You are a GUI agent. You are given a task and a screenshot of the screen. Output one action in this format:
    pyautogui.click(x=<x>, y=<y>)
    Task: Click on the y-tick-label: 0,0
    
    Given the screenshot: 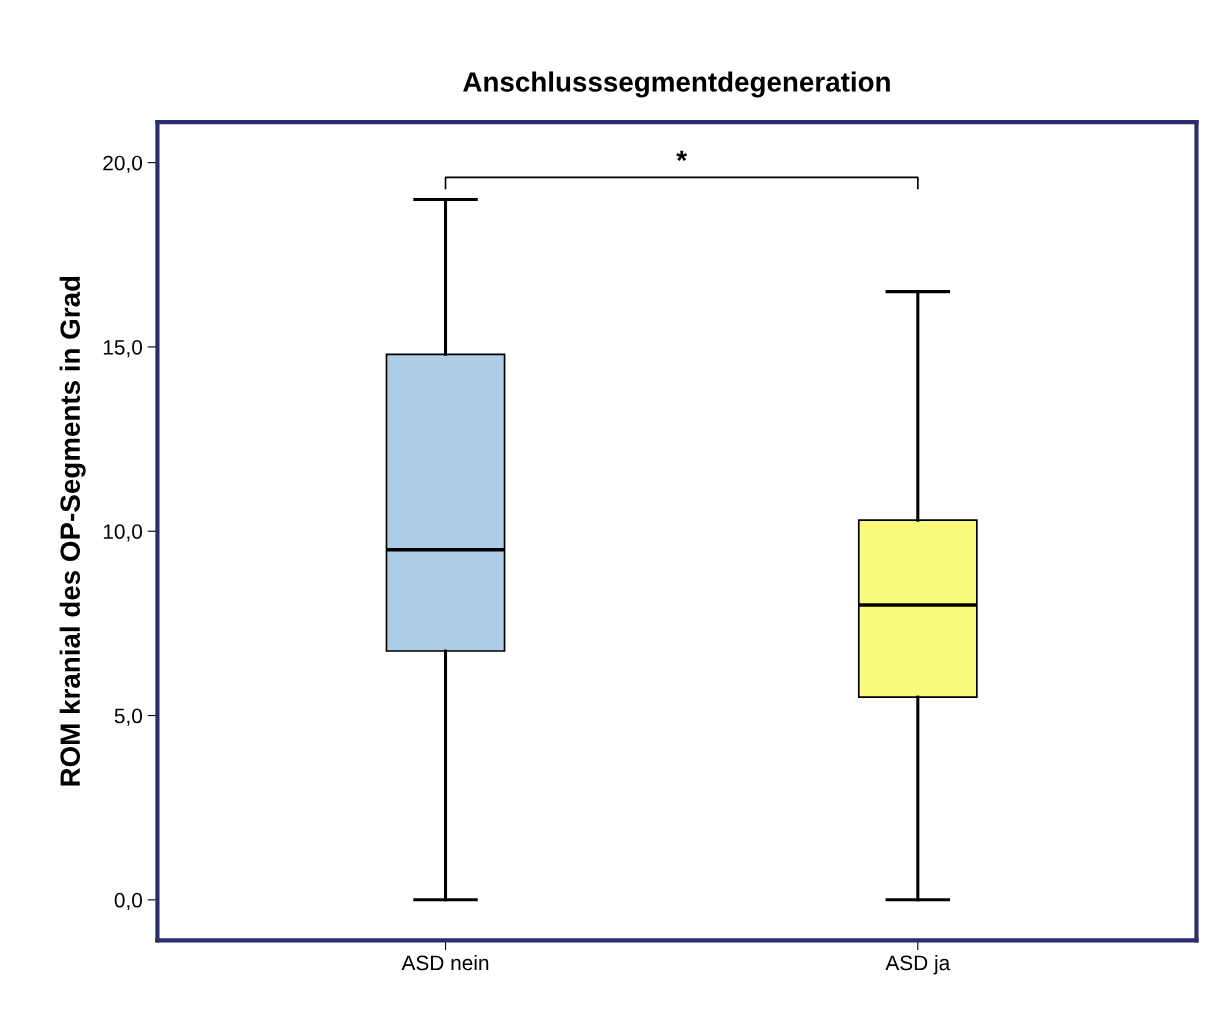 What is the action you would take?
    pyautogui.click(x=128, y=901)
    